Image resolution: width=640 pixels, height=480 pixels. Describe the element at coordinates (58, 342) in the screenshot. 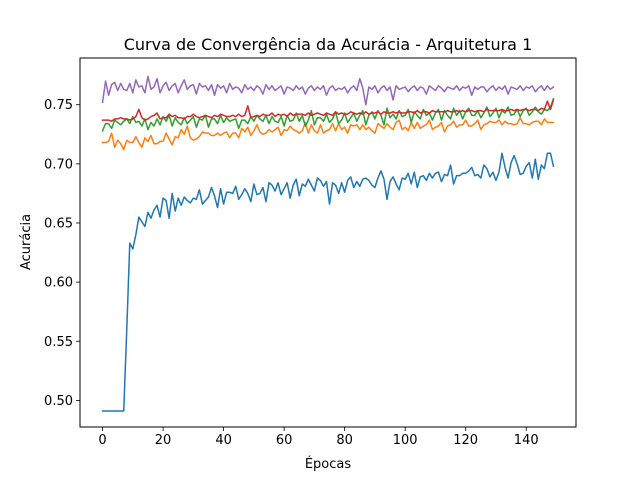

I see `y-tick-label: 0.55` at that location.